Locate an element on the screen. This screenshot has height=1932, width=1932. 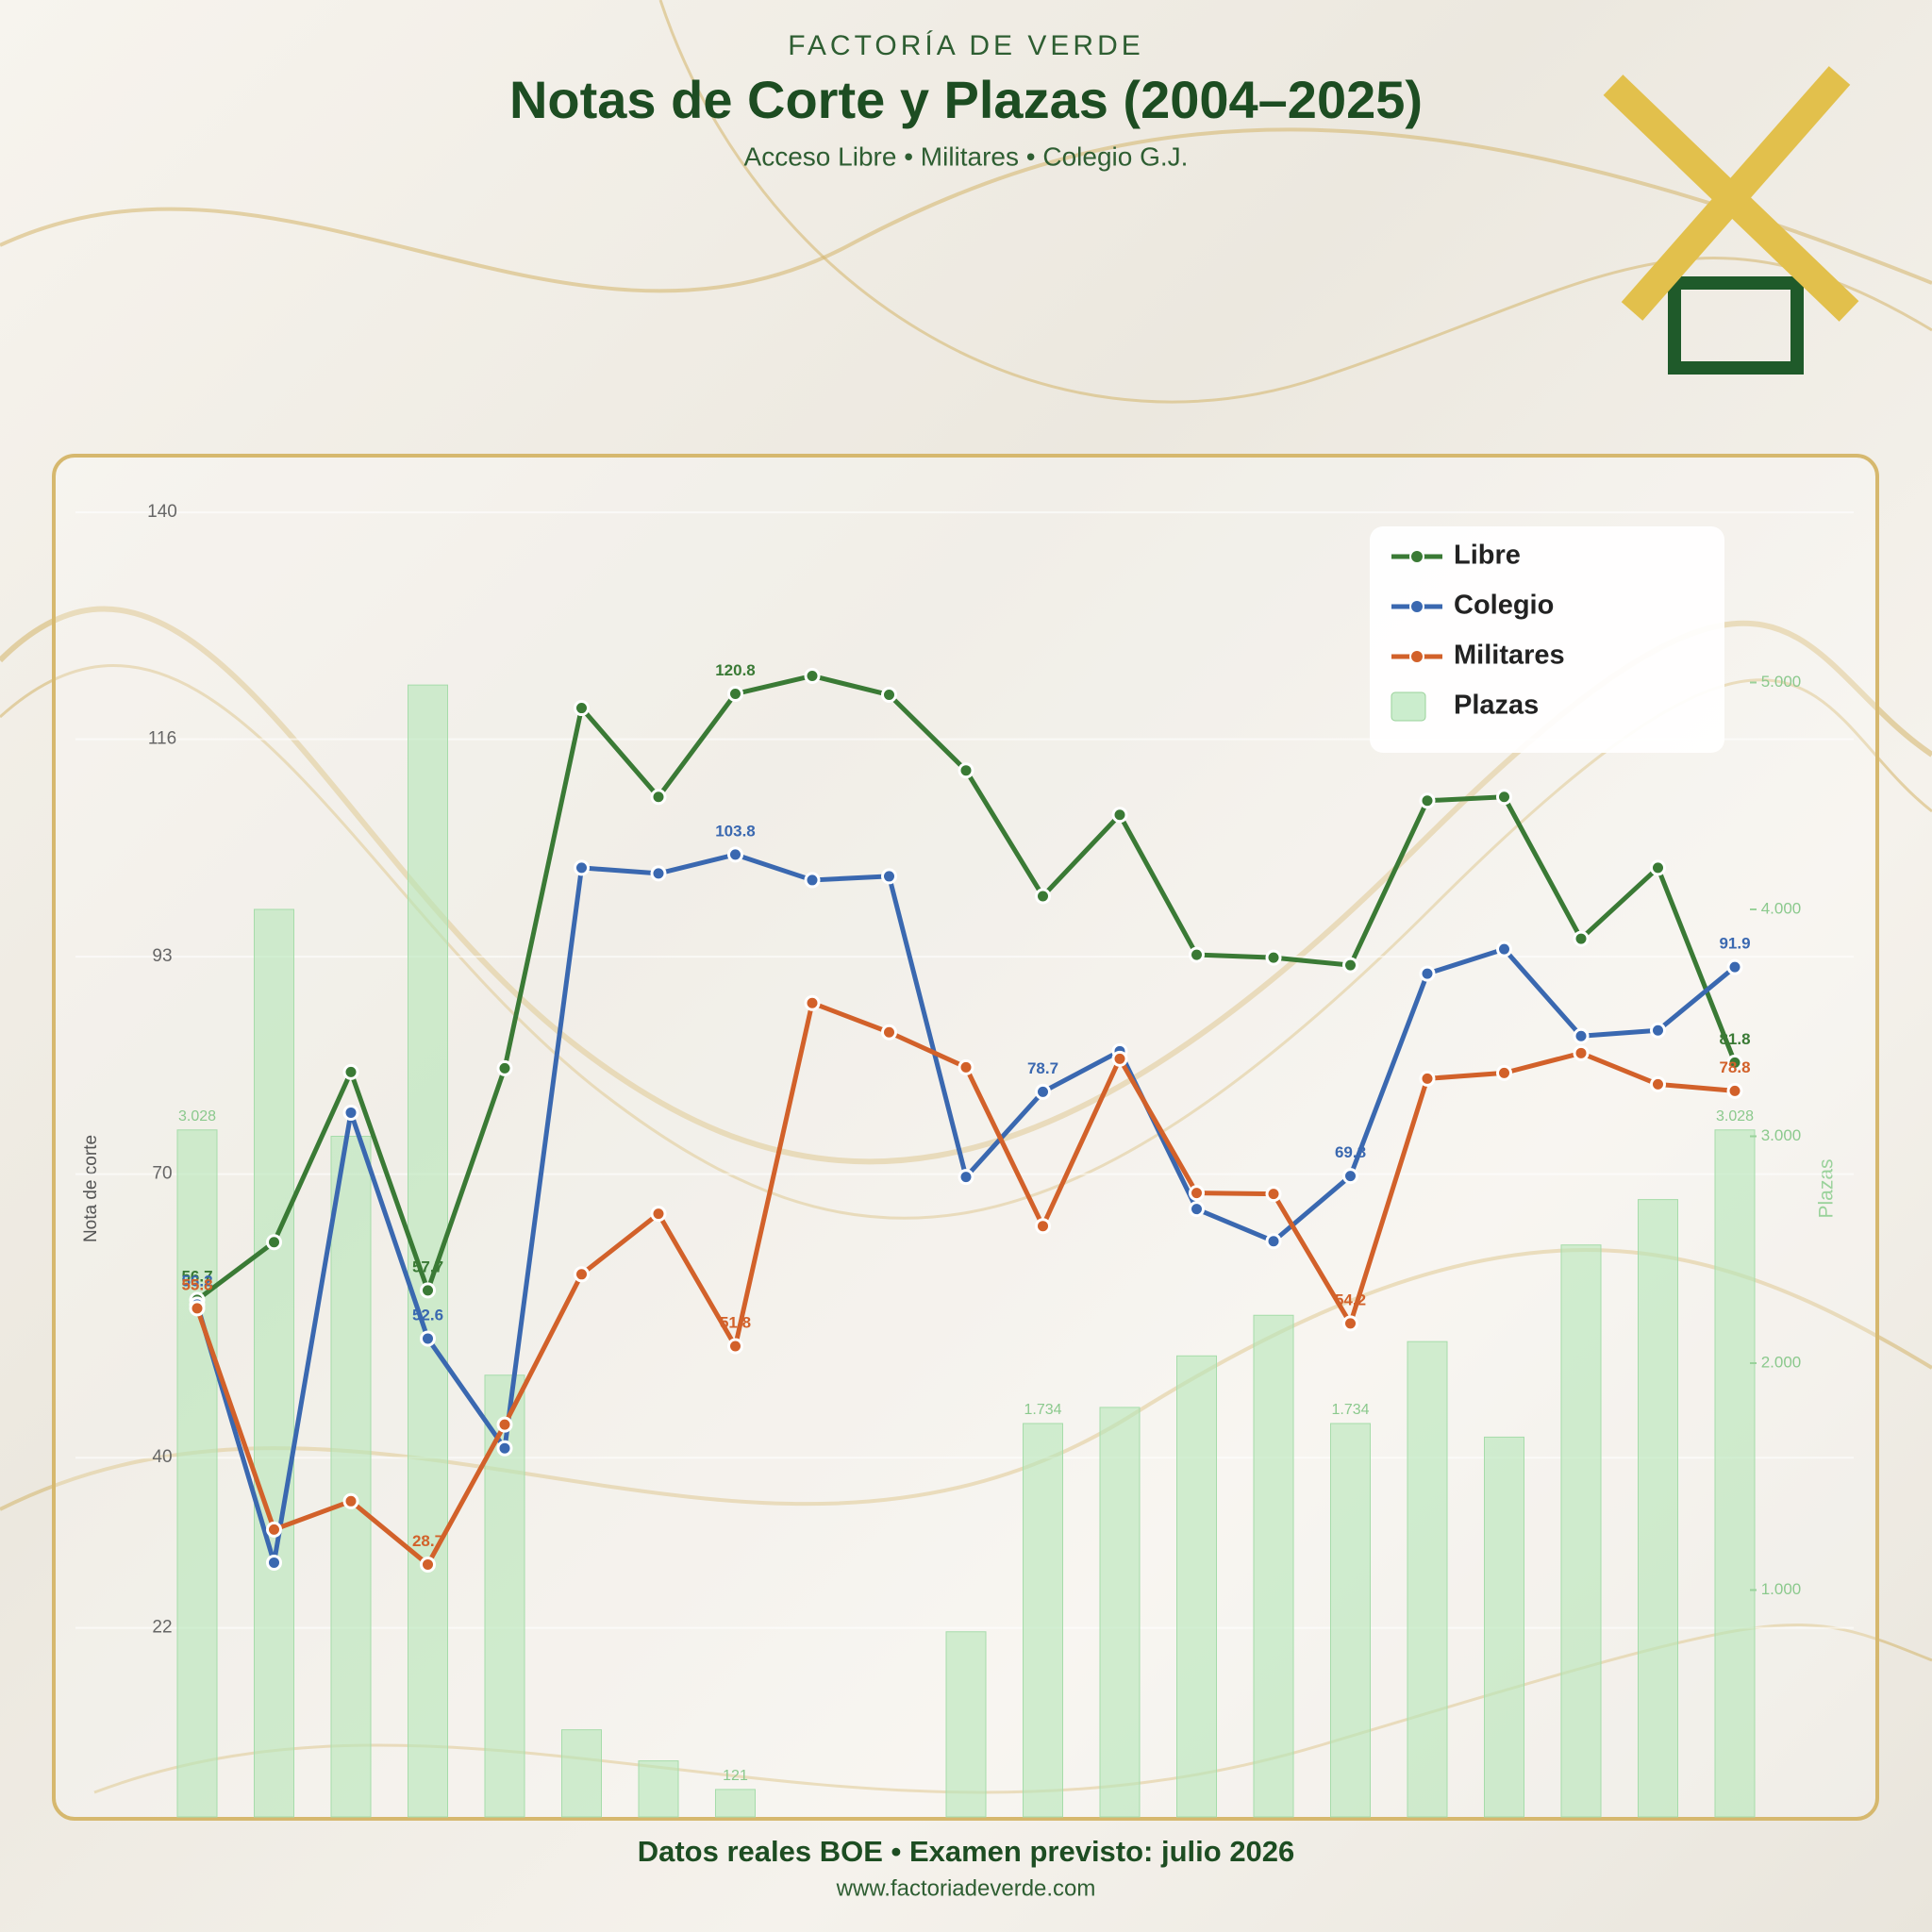
y2-tick-label: 1.000 is located at coordinates (1782, 1589).